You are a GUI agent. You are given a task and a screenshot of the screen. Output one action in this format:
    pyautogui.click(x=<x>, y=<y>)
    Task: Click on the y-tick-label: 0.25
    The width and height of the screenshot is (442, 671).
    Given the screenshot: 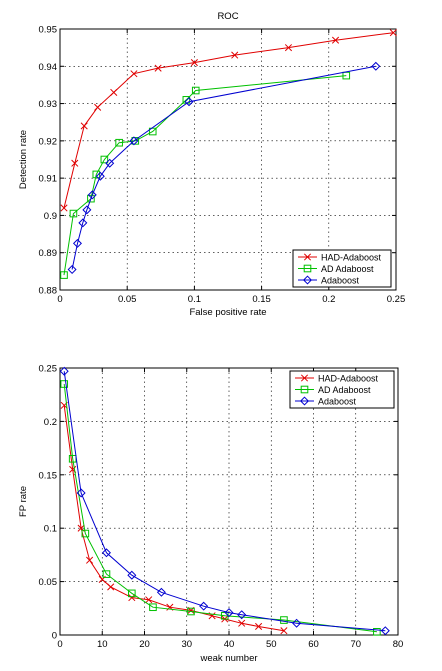 What is the action you would take?
    pyautogui.click(x=48, y=369)
    